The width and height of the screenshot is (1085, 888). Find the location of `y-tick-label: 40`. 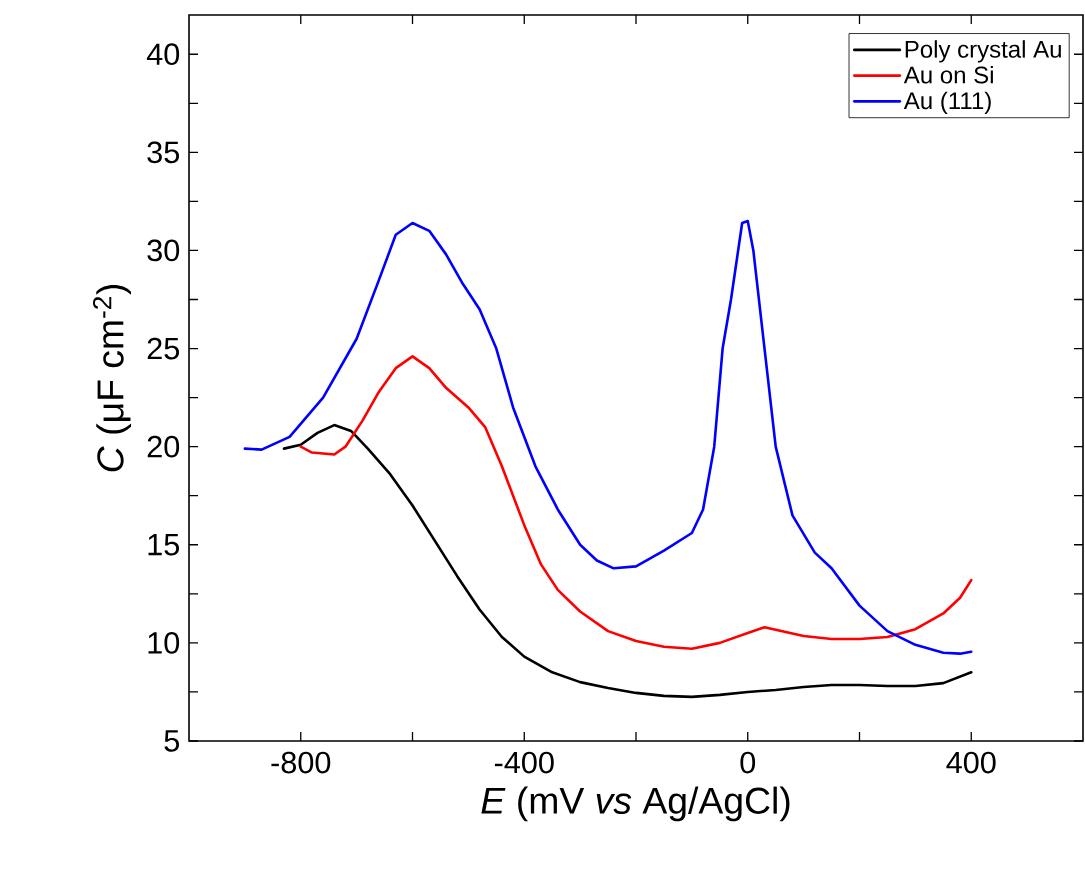

y-tick-label: 40 is located at coordinates (163, 54).